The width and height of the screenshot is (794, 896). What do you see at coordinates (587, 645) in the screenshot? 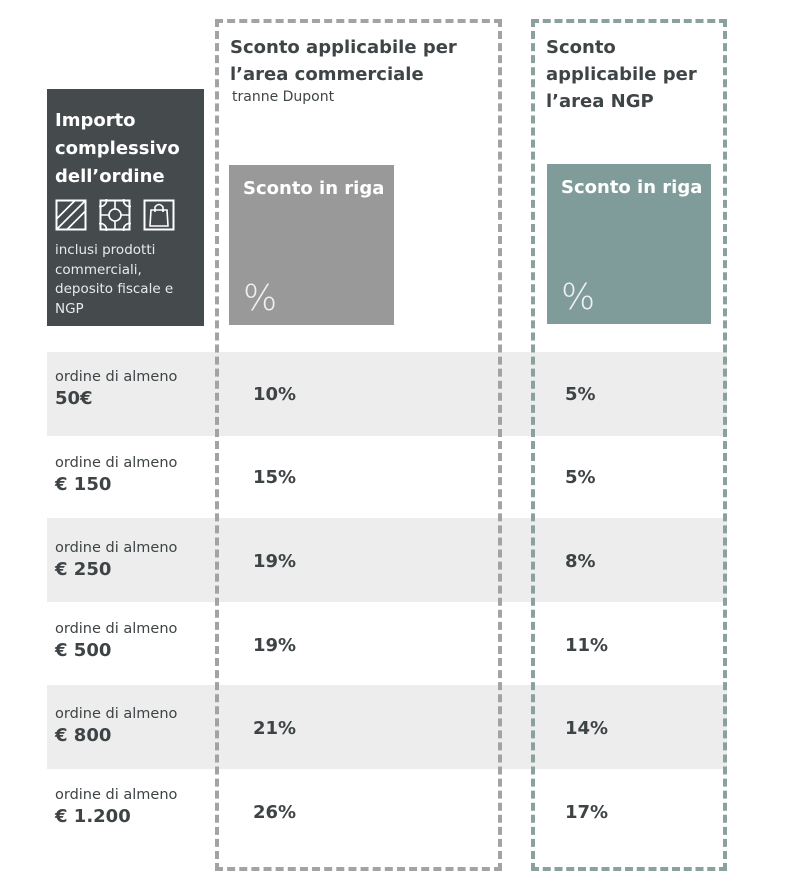
I see `ngp-value: 11%` at bounding box center [587, 645].